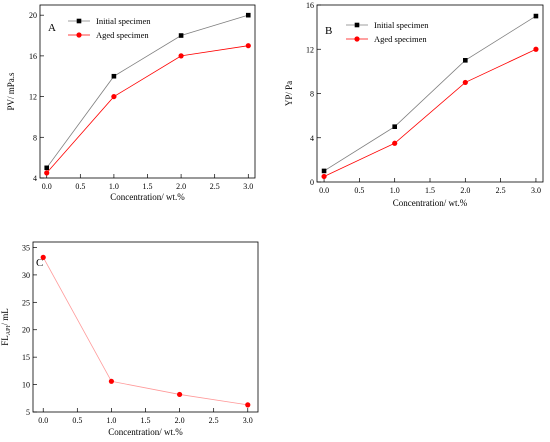  What do you see at coordinates (5, 340) in the screenshot?
I see `y-axis-title-main: FL` at bounding box center [5, 340].